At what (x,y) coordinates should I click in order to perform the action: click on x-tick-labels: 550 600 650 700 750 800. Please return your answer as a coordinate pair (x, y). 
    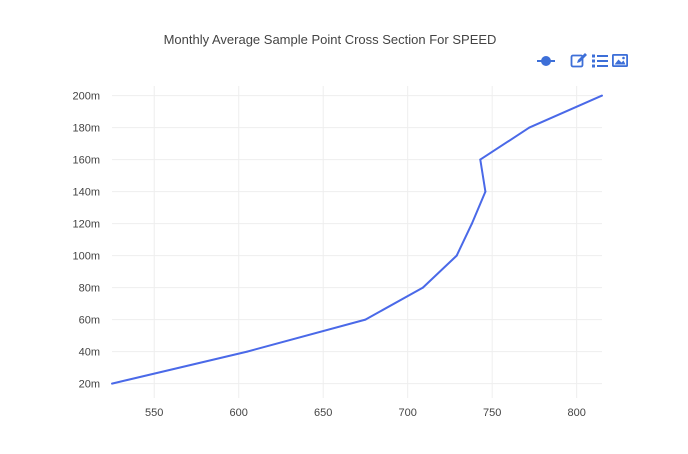
    Looking at the image, I should click on (365, 413).